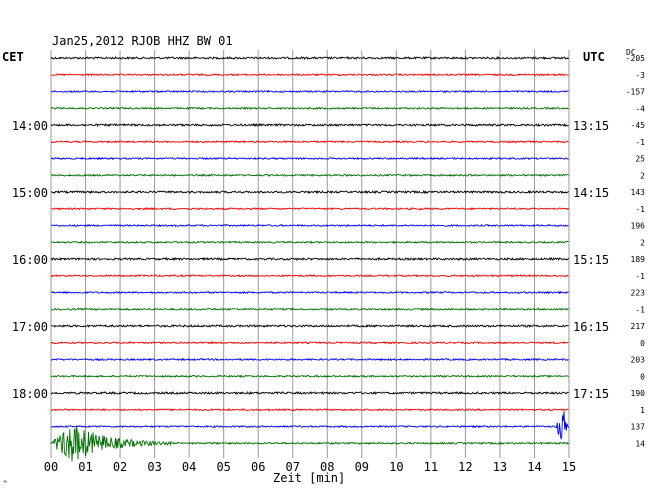 Image resolution: width=650 pixels, height=494 pixels. I want to click on utc-hour-label: 13:15, so click(591, 126).